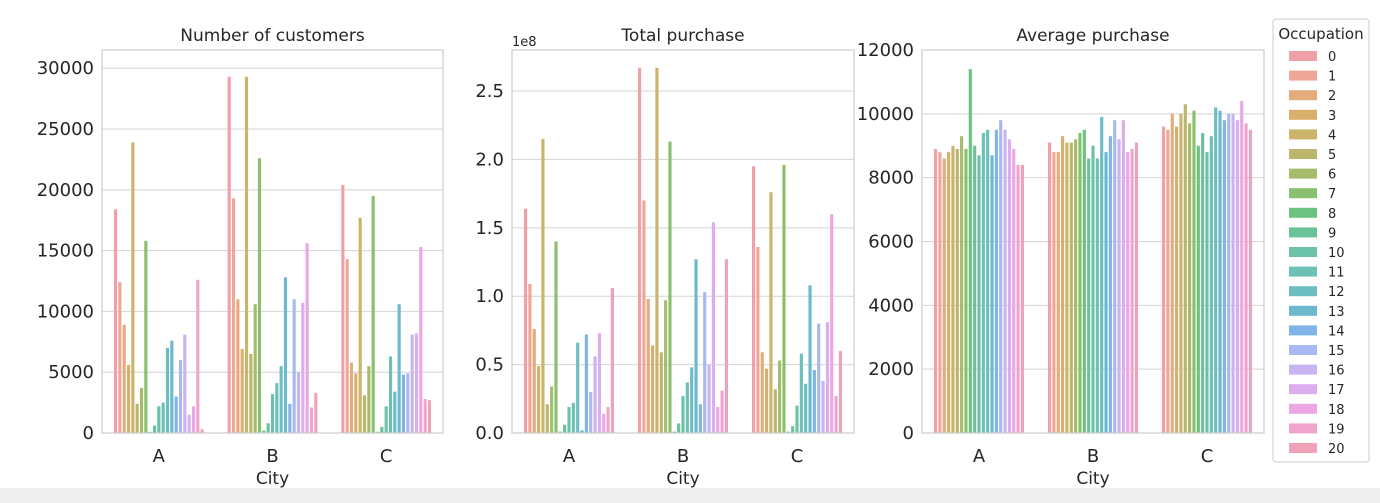 The width and height of the screenshot is (1380, 503). What do you see at coordinates (489, 91) in the screenshot?
I see `y-tick-label: 2.5` at bounding box center [489, 91].